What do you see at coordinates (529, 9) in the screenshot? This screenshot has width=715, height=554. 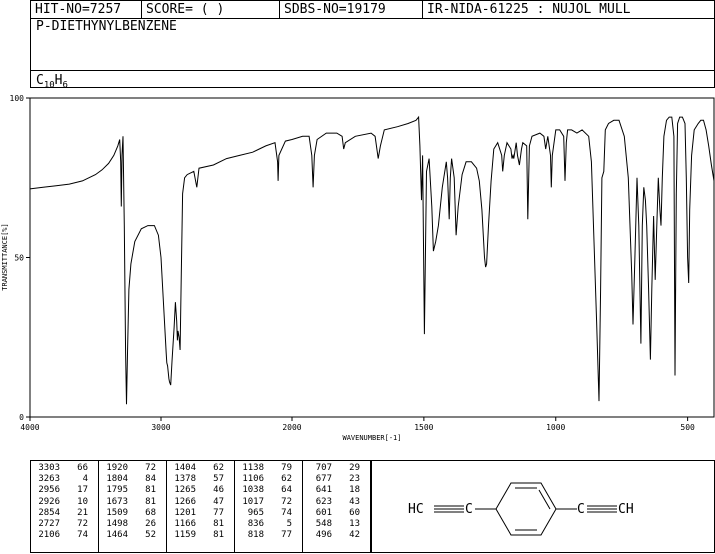 I see `ir-nida-info: IR-NIDA-61225 : NUJOL MULL` at bounding box center [529, 9].